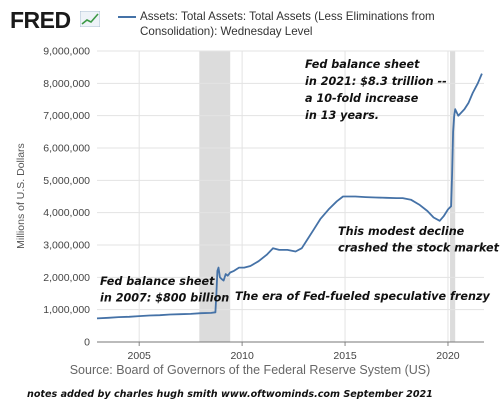 The width and height of the screenshot is (500, 412). I want to click on annotation-2007: Fed balance sheet in 2007: $800 billion, so click(164, 290).